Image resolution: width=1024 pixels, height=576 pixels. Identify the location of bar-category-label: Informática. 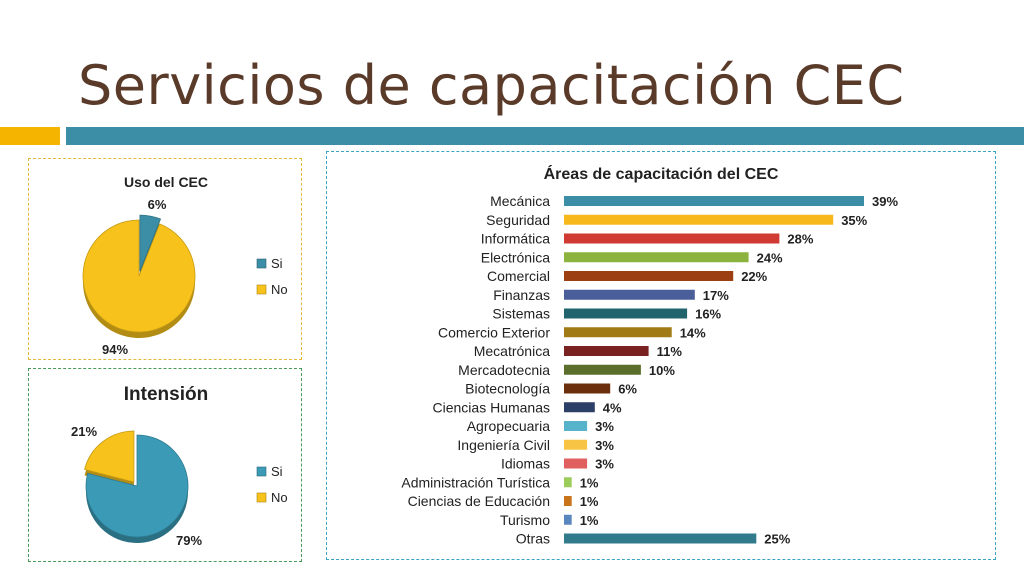
(515, 239).